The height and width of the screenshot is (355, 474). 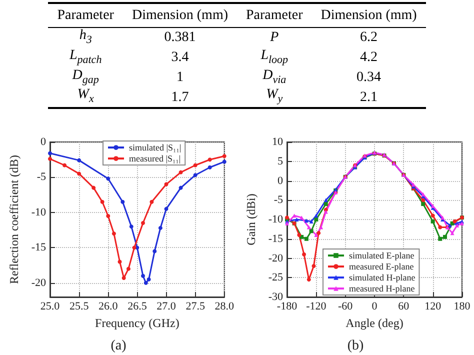 What do you see at coordinates (275, 78) in the screenshot?
I see `text: D$_{via}$` at bounding box center [275, 78].